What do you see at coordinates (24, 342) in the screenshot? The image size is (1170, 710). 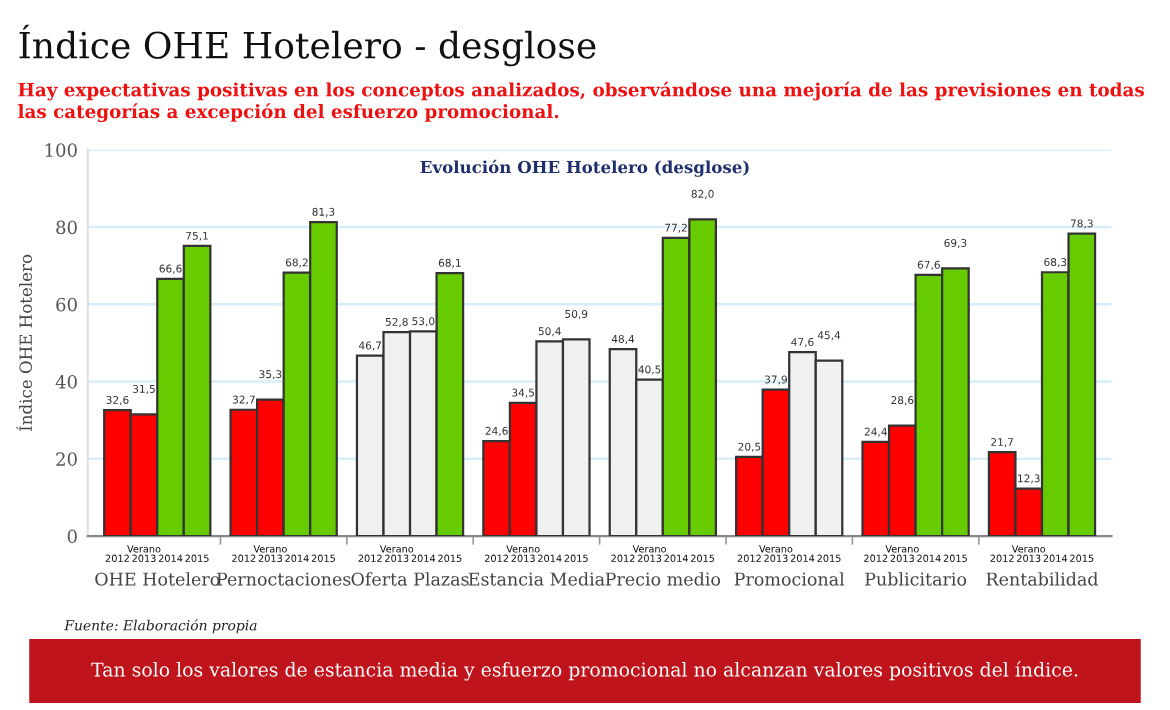 I see `y-axis-title: Índice OHE Hotelero` at bounding box center [24, 342].